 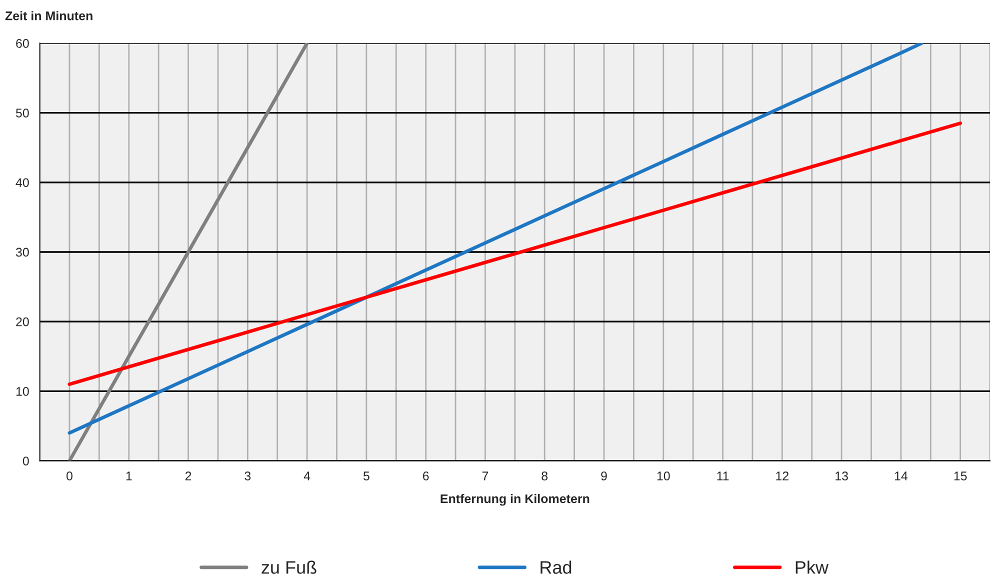 I want to click on x-axis-title: Entfernung in Kilometern, so click(x=515, y=500).